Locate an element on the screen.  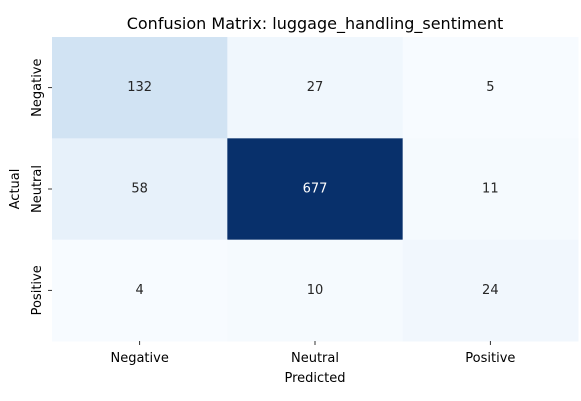
x-axis-label: Predicted is located at coordinates (314, 378).